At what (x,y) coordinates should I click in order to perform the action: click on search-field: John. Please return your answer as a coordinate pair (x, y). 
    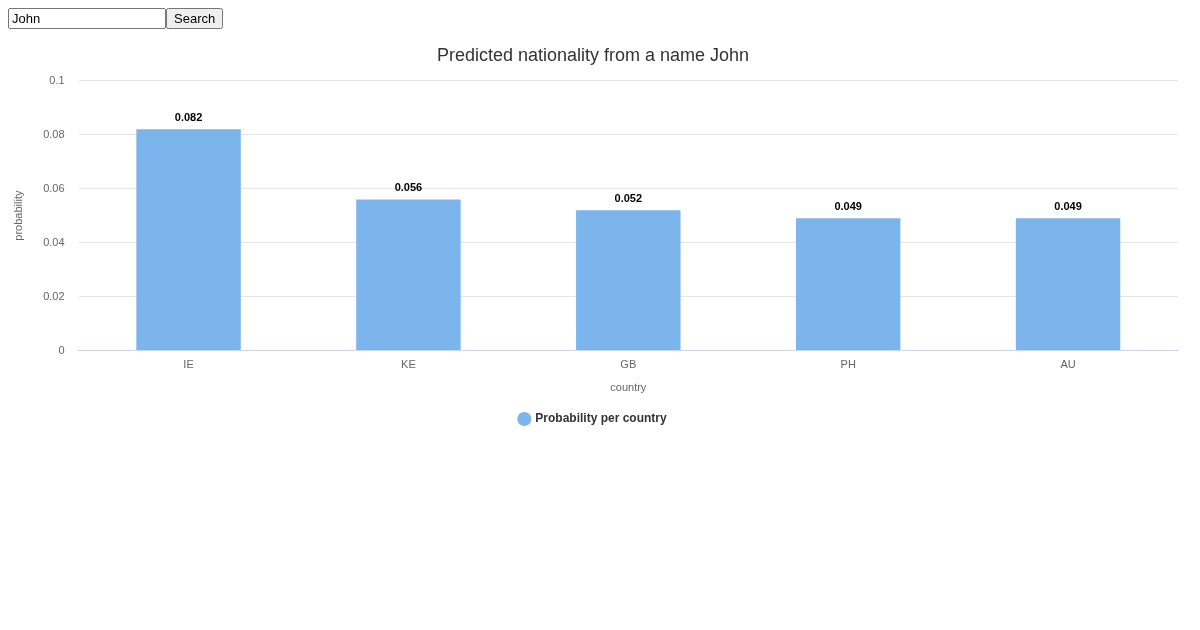
    Looking at the image, I should click on (87, 18).